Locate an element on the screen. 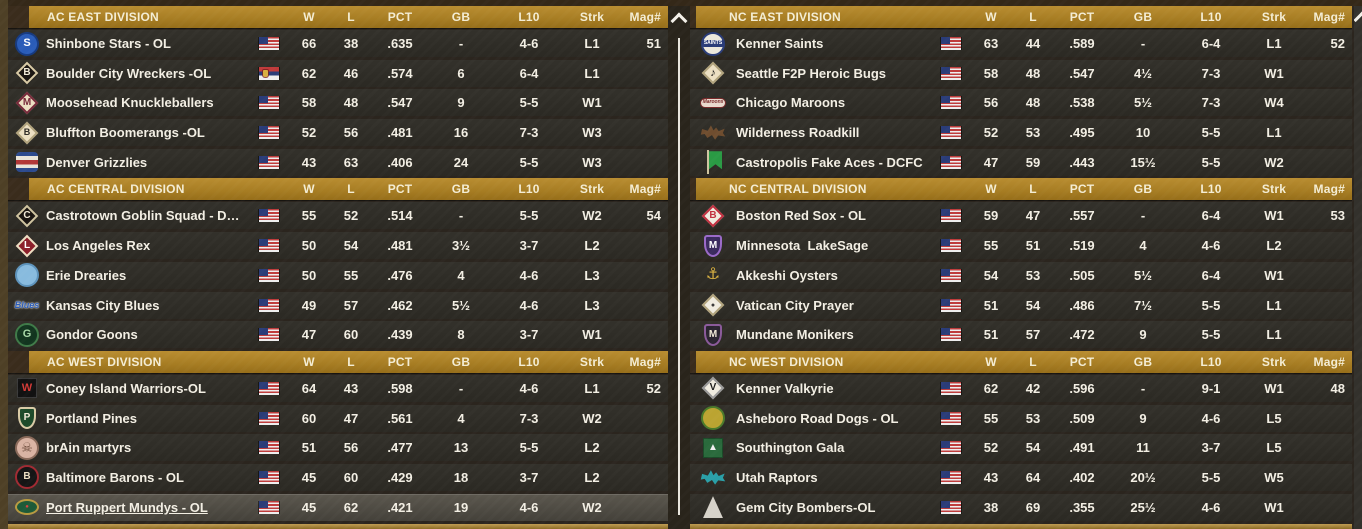  team-logo: G is located at coordinates (27, 335).